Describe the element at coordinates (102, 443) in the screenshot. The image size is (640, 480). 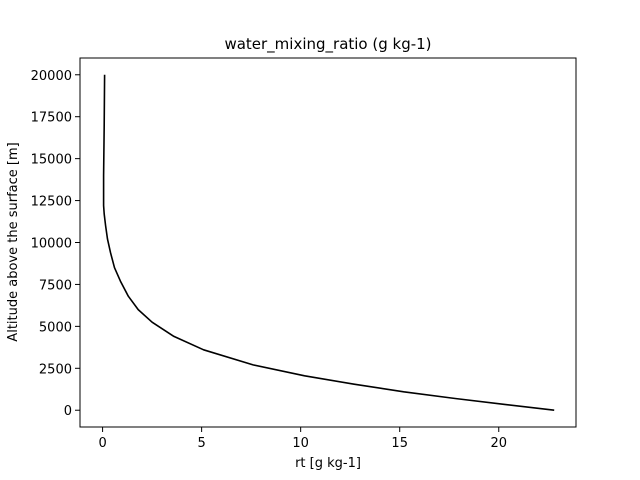
I see `x-tick-label: 0` at that location.